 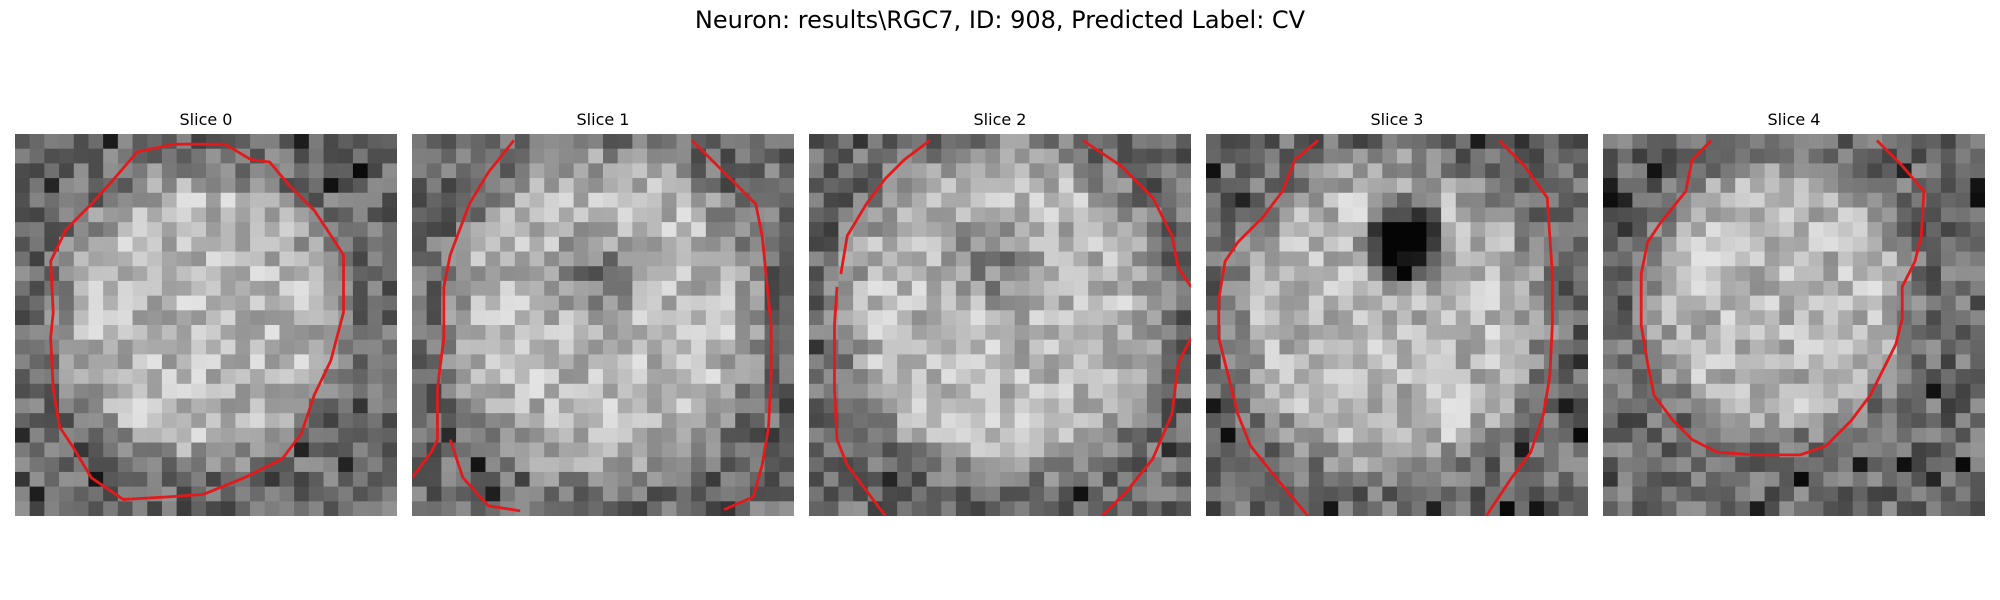 I want to click on slice-panel-0: Slice 0, so click(x=206, y=317).